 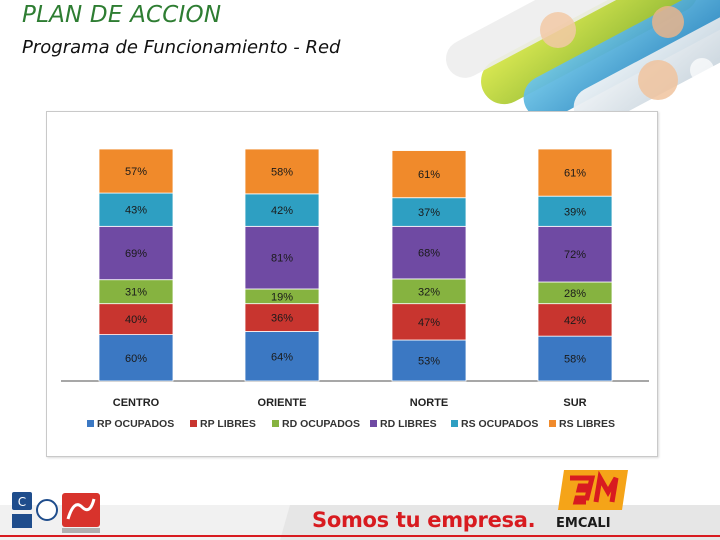 I want to click on legend-label: RP OCUPADOS, so click(x=135, y=424).